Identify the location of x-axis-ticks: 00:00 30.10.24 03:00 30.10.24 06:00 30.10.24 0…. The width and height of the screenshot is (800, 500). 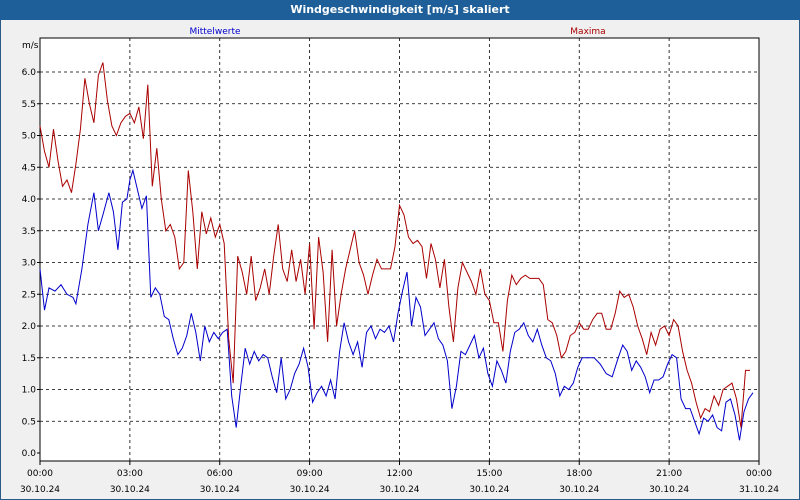
(399, 478).